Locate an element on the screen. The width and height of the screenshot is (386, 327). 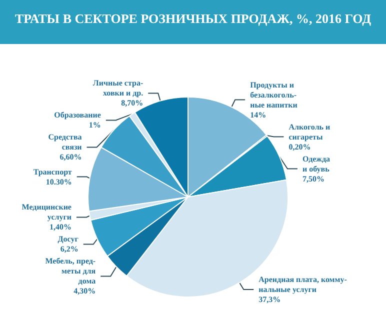
slice-label: Медицинские услуги is located at coordinates (47, 212).